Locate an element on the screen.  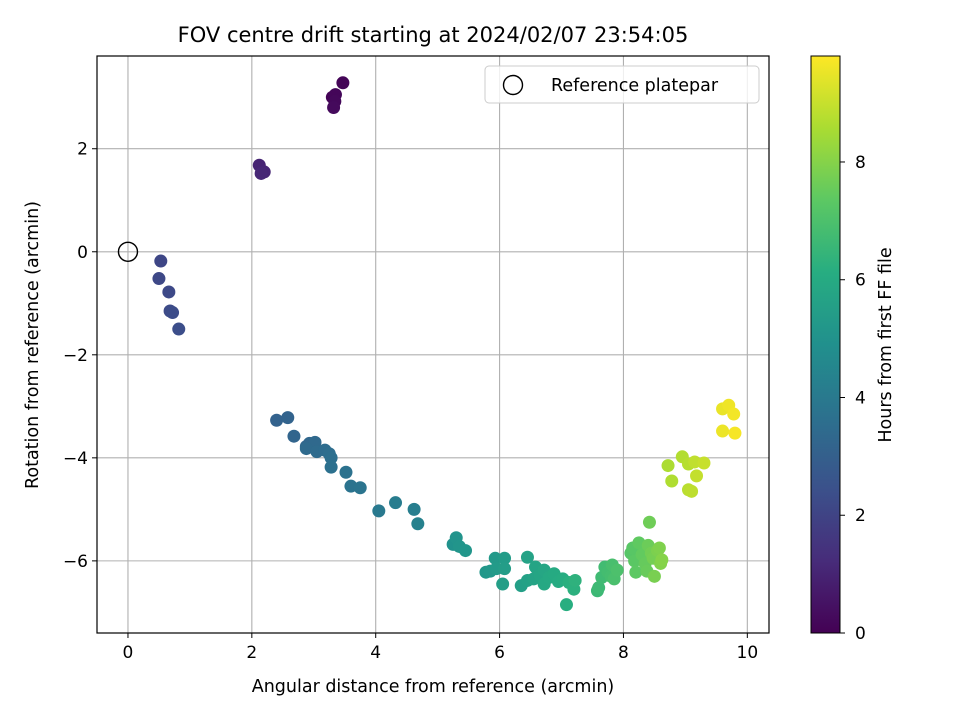
y-tick-label: −2 is located at coordinates (75, 356).